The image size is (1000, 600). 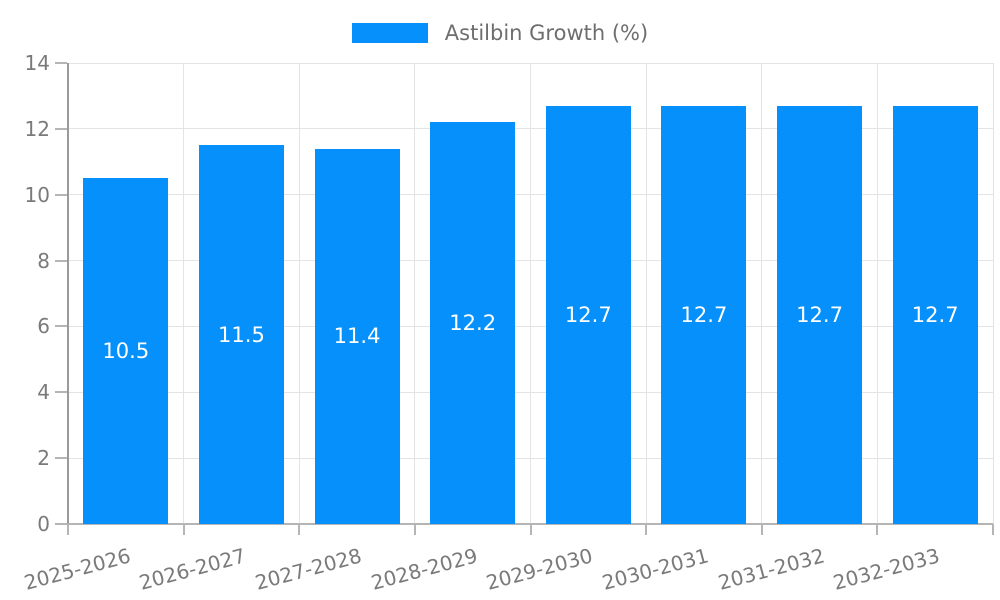 I want to click on bar-value-label: 12.2, so click(x=473, y=323).